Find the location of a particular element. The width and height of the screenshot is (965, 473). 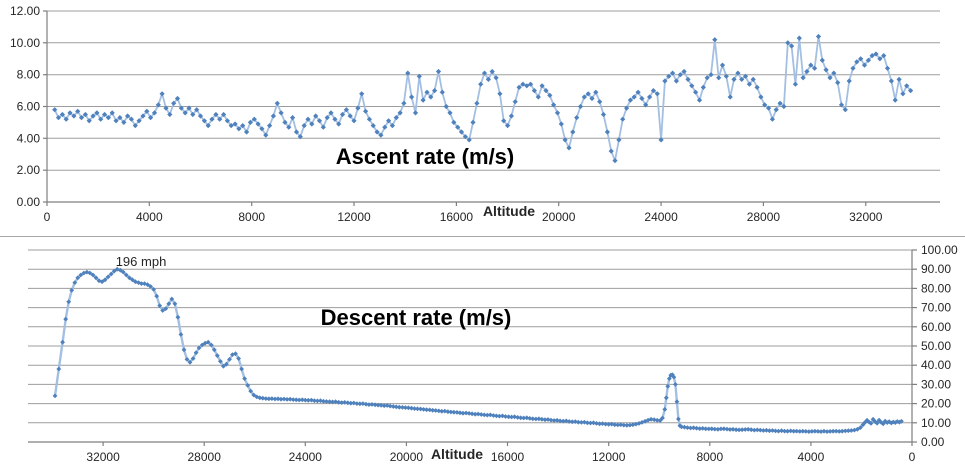

y-tick-label: 100.00 is located at coordinates (939, 250).